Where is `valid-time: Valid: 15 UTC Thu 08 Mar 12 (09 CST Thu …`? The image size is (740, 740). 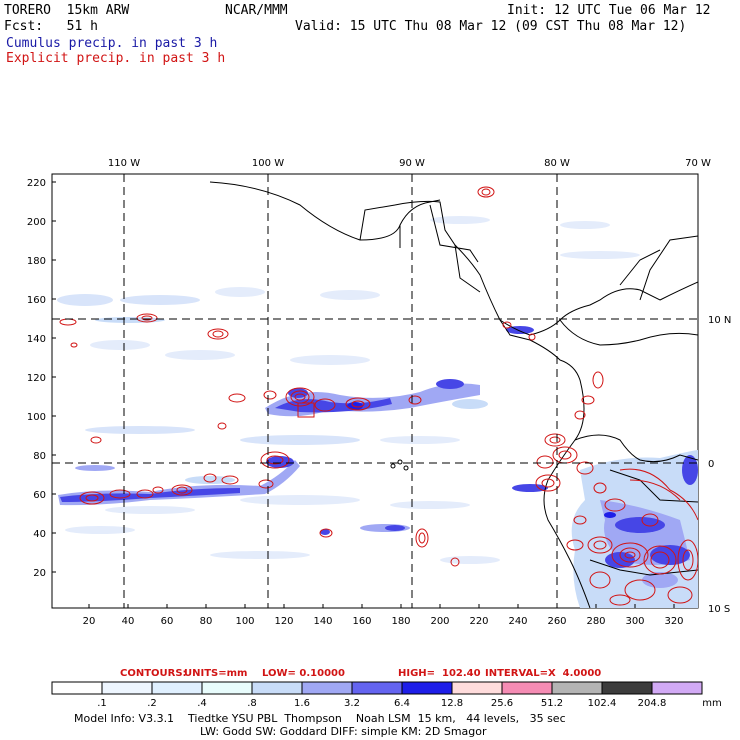 valid-time: Valid: 15 UTC Thu 08 Mar 12 (09 CST Thu … is located at coordinates (491, 26).